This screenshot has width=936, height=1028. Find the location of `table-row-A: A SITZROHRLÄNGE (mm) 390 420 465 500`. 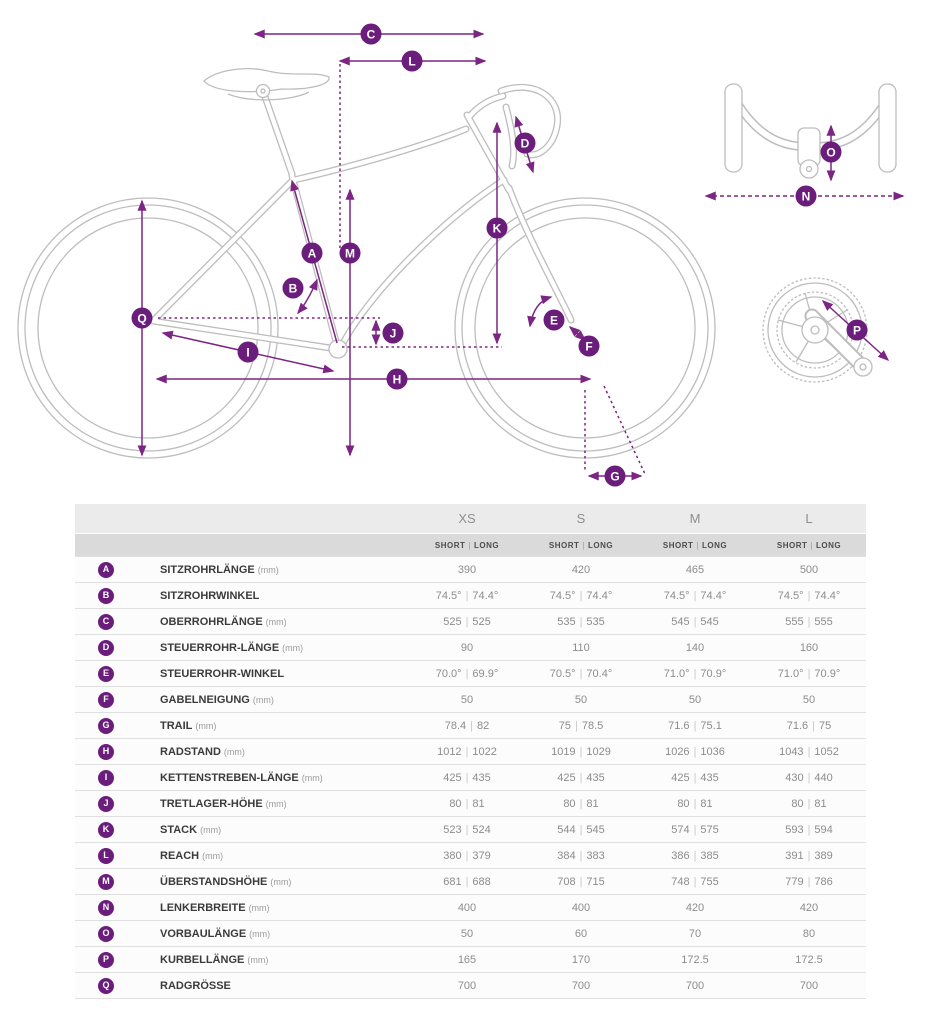

table-row-A: A SITZROHRLÄNGE (mm) 390 420 465 500 is located at coordinates (470, 569).